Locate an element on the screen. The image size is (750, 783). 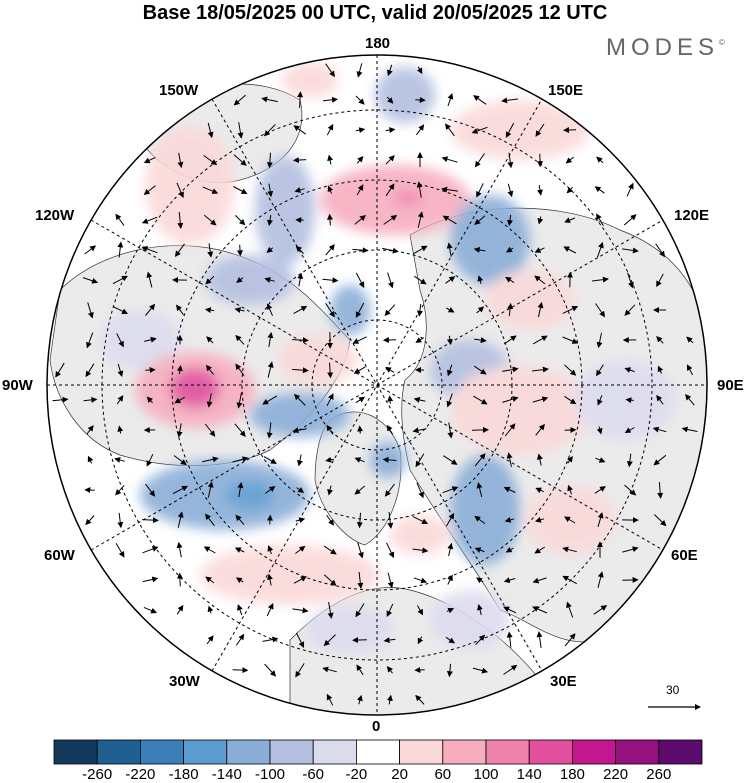
lon-label-150e: 150E is located at coordinates (566, 90).